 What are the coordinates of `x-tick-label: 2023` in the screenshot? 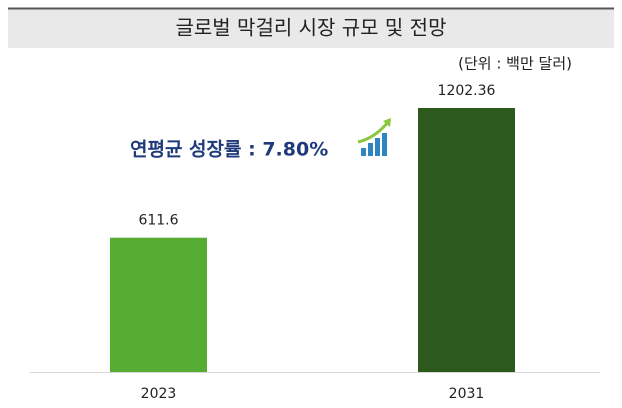 It's located at (159, 394).